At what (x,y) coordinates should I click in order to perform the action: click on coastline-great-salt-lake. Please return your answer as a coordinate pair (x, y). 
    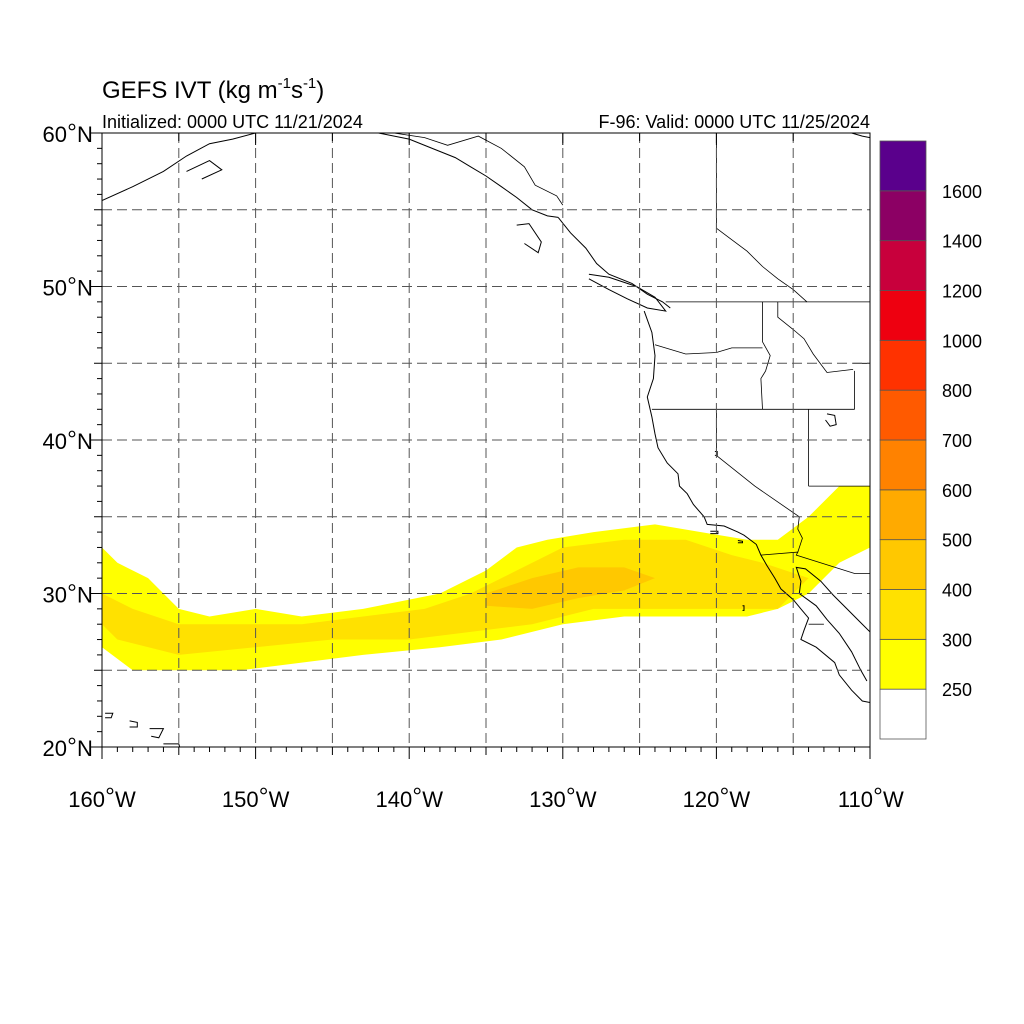
    Looking at the image, I should click on (831, 420).